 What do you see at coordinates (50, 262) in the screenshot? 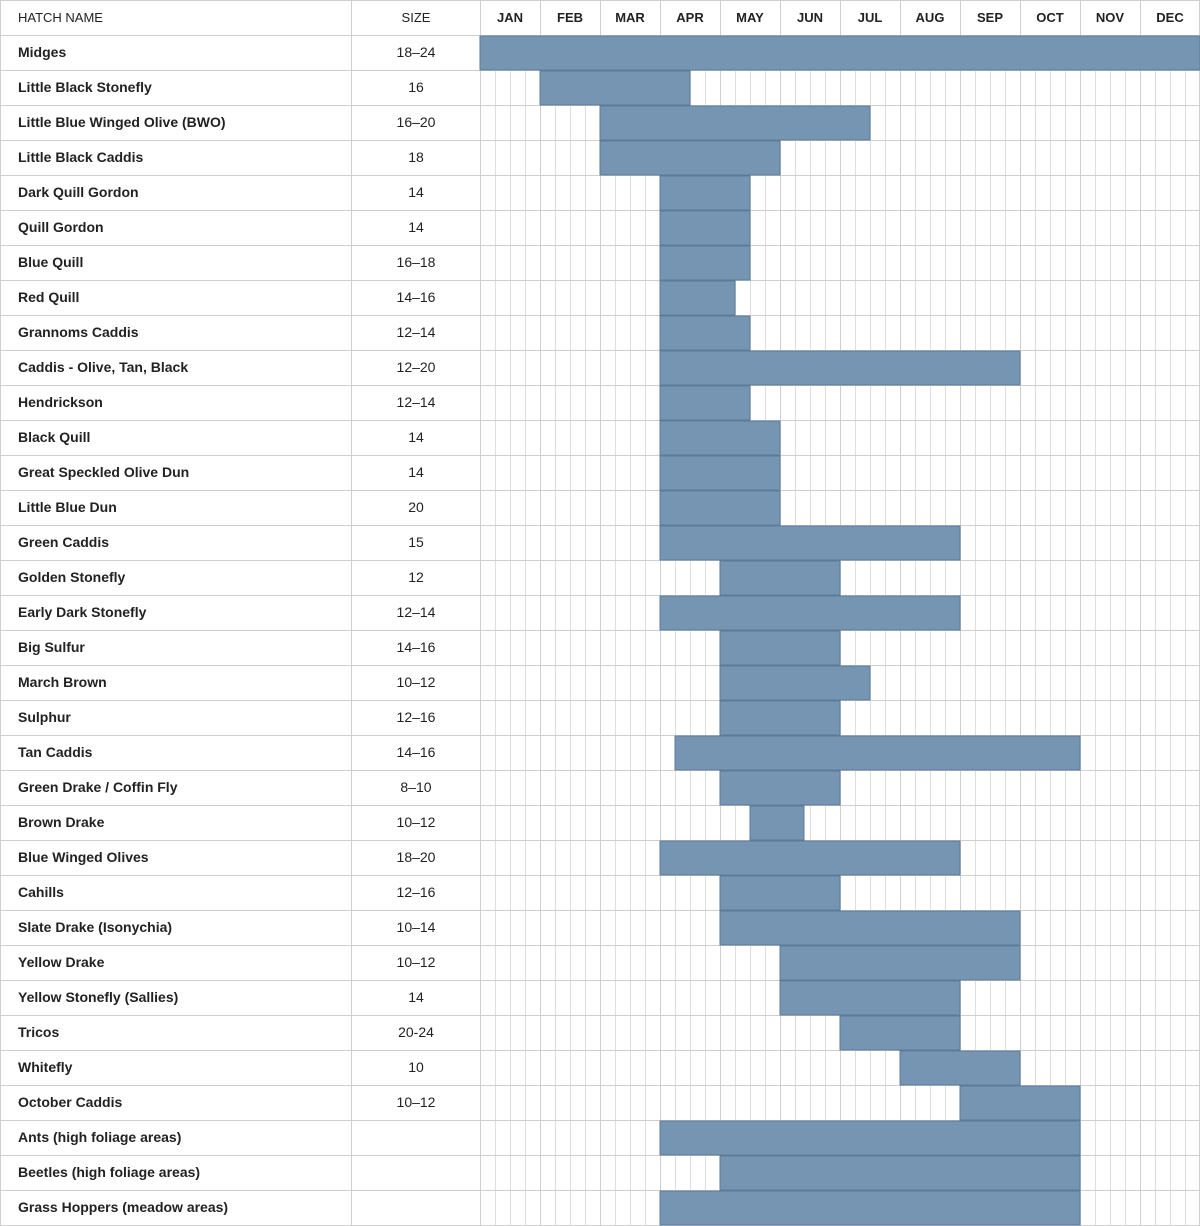
I see `hatch-name: Blue Quill` at bounding box center [50, 262].